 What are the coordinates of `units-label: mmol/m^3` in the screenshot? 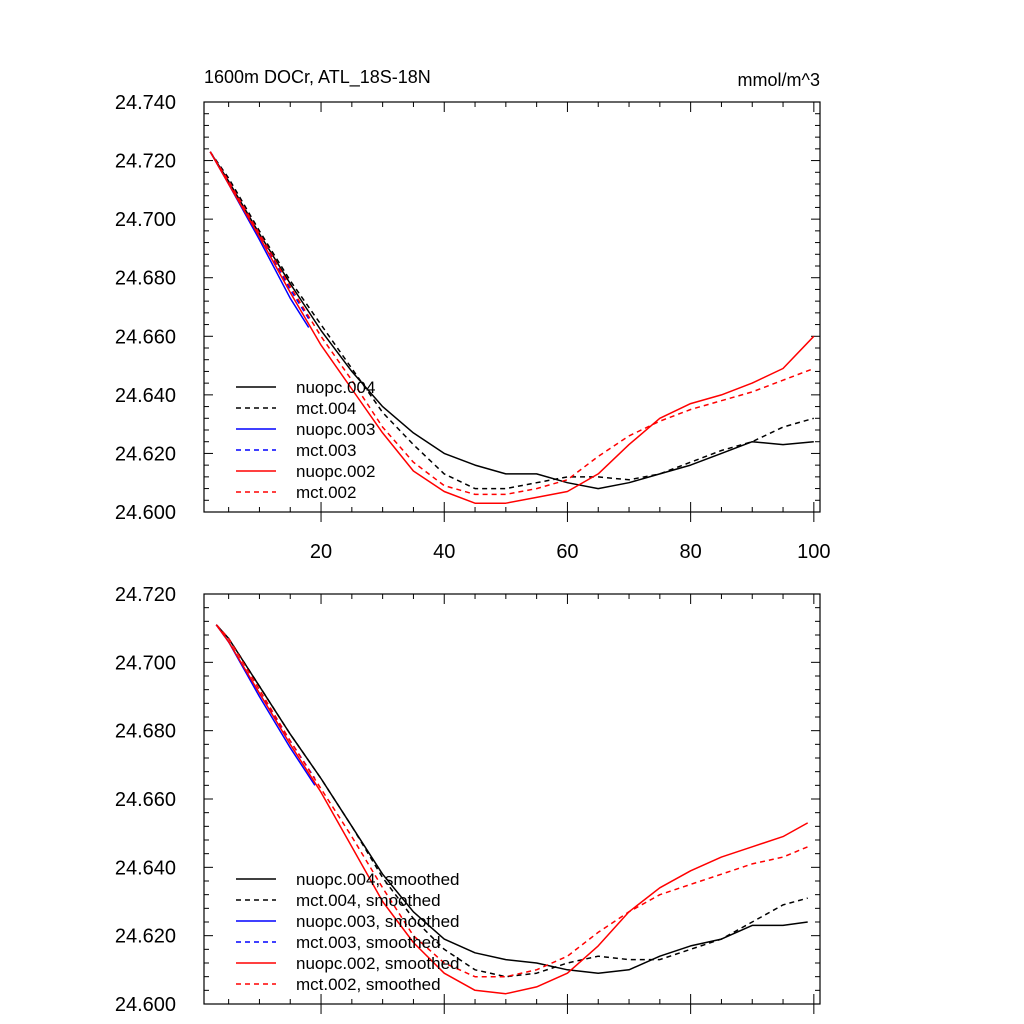 It's located at (779, 80).